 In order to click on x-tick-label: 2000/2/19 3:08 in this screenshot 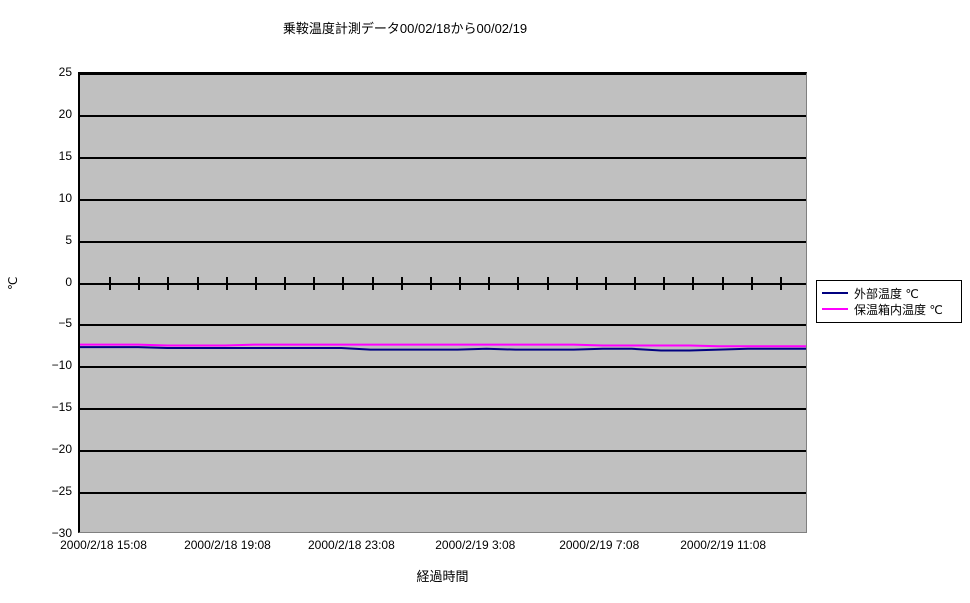, I will do `click(475, 545)`.